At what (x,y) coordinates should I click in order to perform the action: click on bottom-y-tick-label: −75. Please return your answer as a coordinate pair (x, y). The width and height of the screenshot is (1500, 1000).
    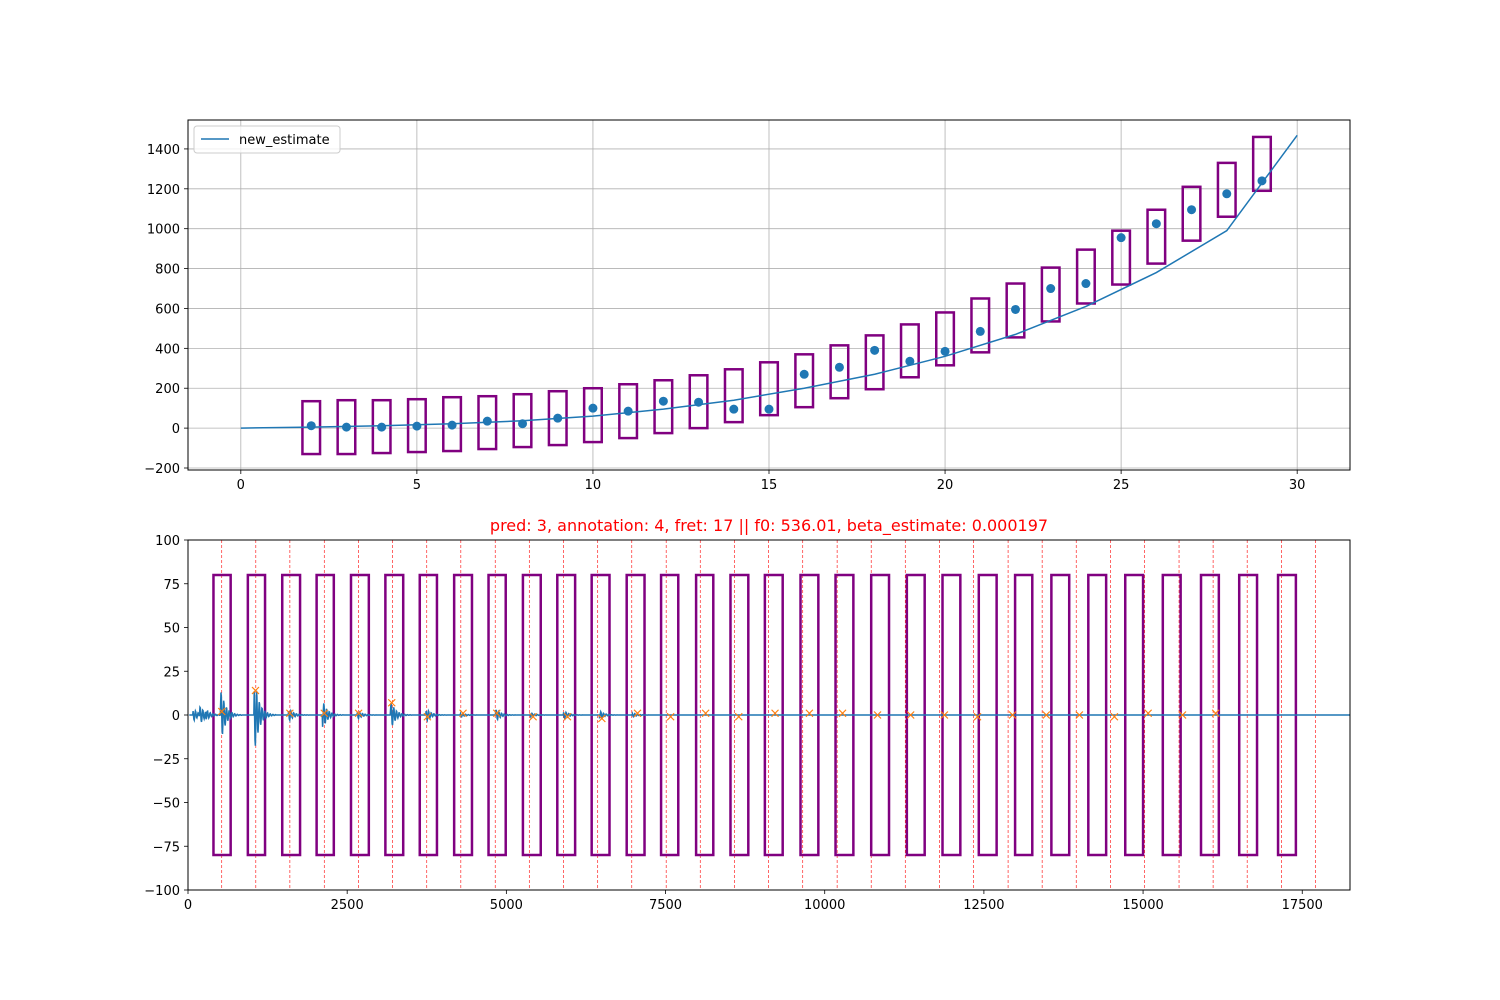
    Looking at the image, I should click on (166, 847).